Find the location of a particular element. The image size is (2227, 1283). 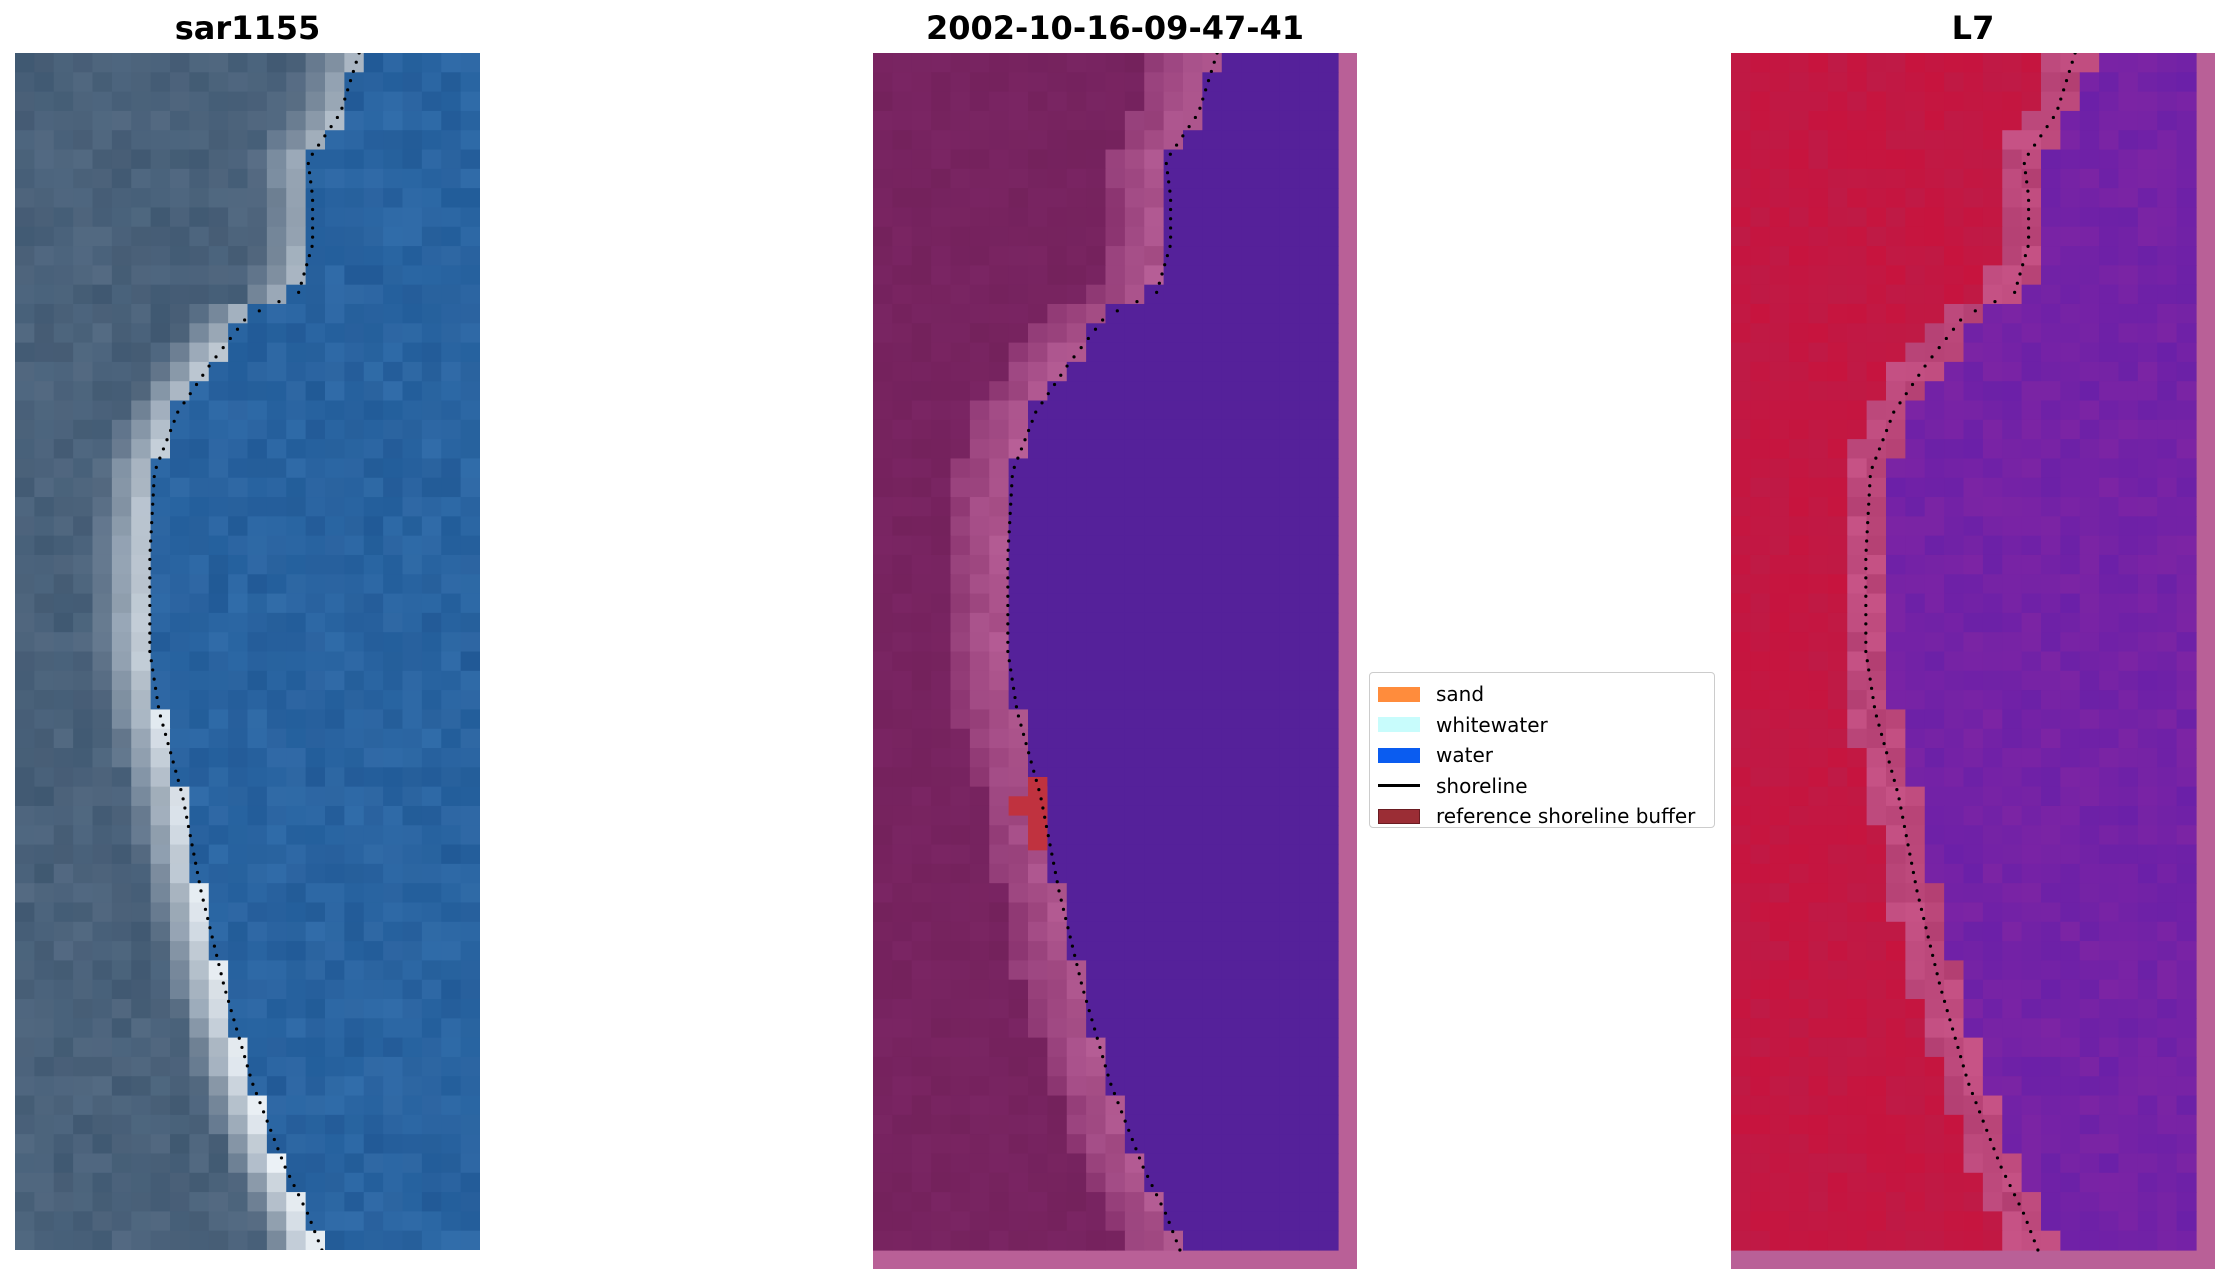

shoreline-line-swatch is located at coordinates (1399, 786).